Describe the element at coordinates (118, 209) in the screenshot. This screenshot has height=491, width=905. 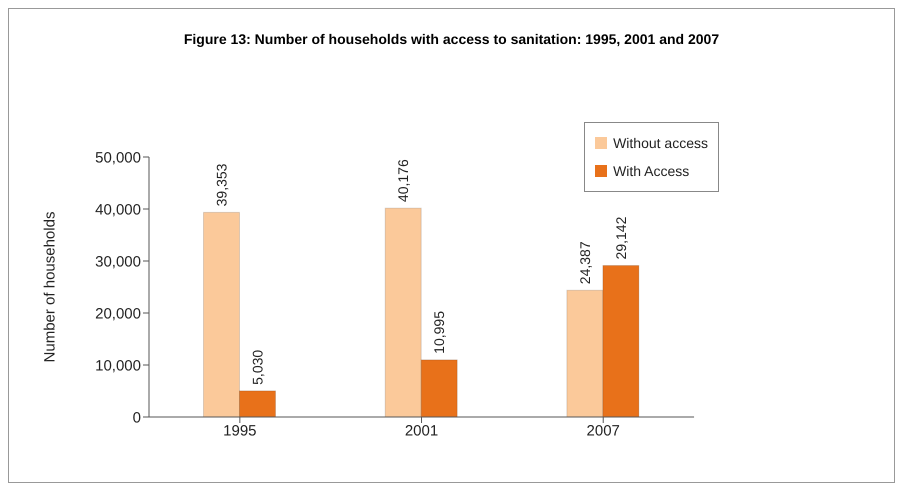
I see `y-tick-label: 40,000` at that location.